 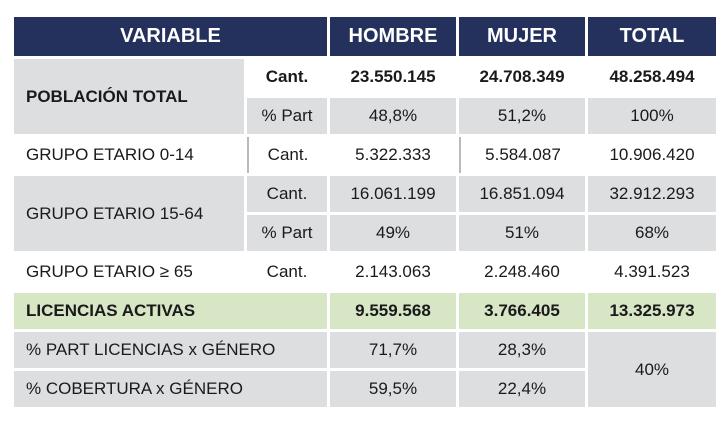 I want to click on table-row: % COBERTURA x GÉNERO 59,5% 22,4%, so click(x=365, y=389).